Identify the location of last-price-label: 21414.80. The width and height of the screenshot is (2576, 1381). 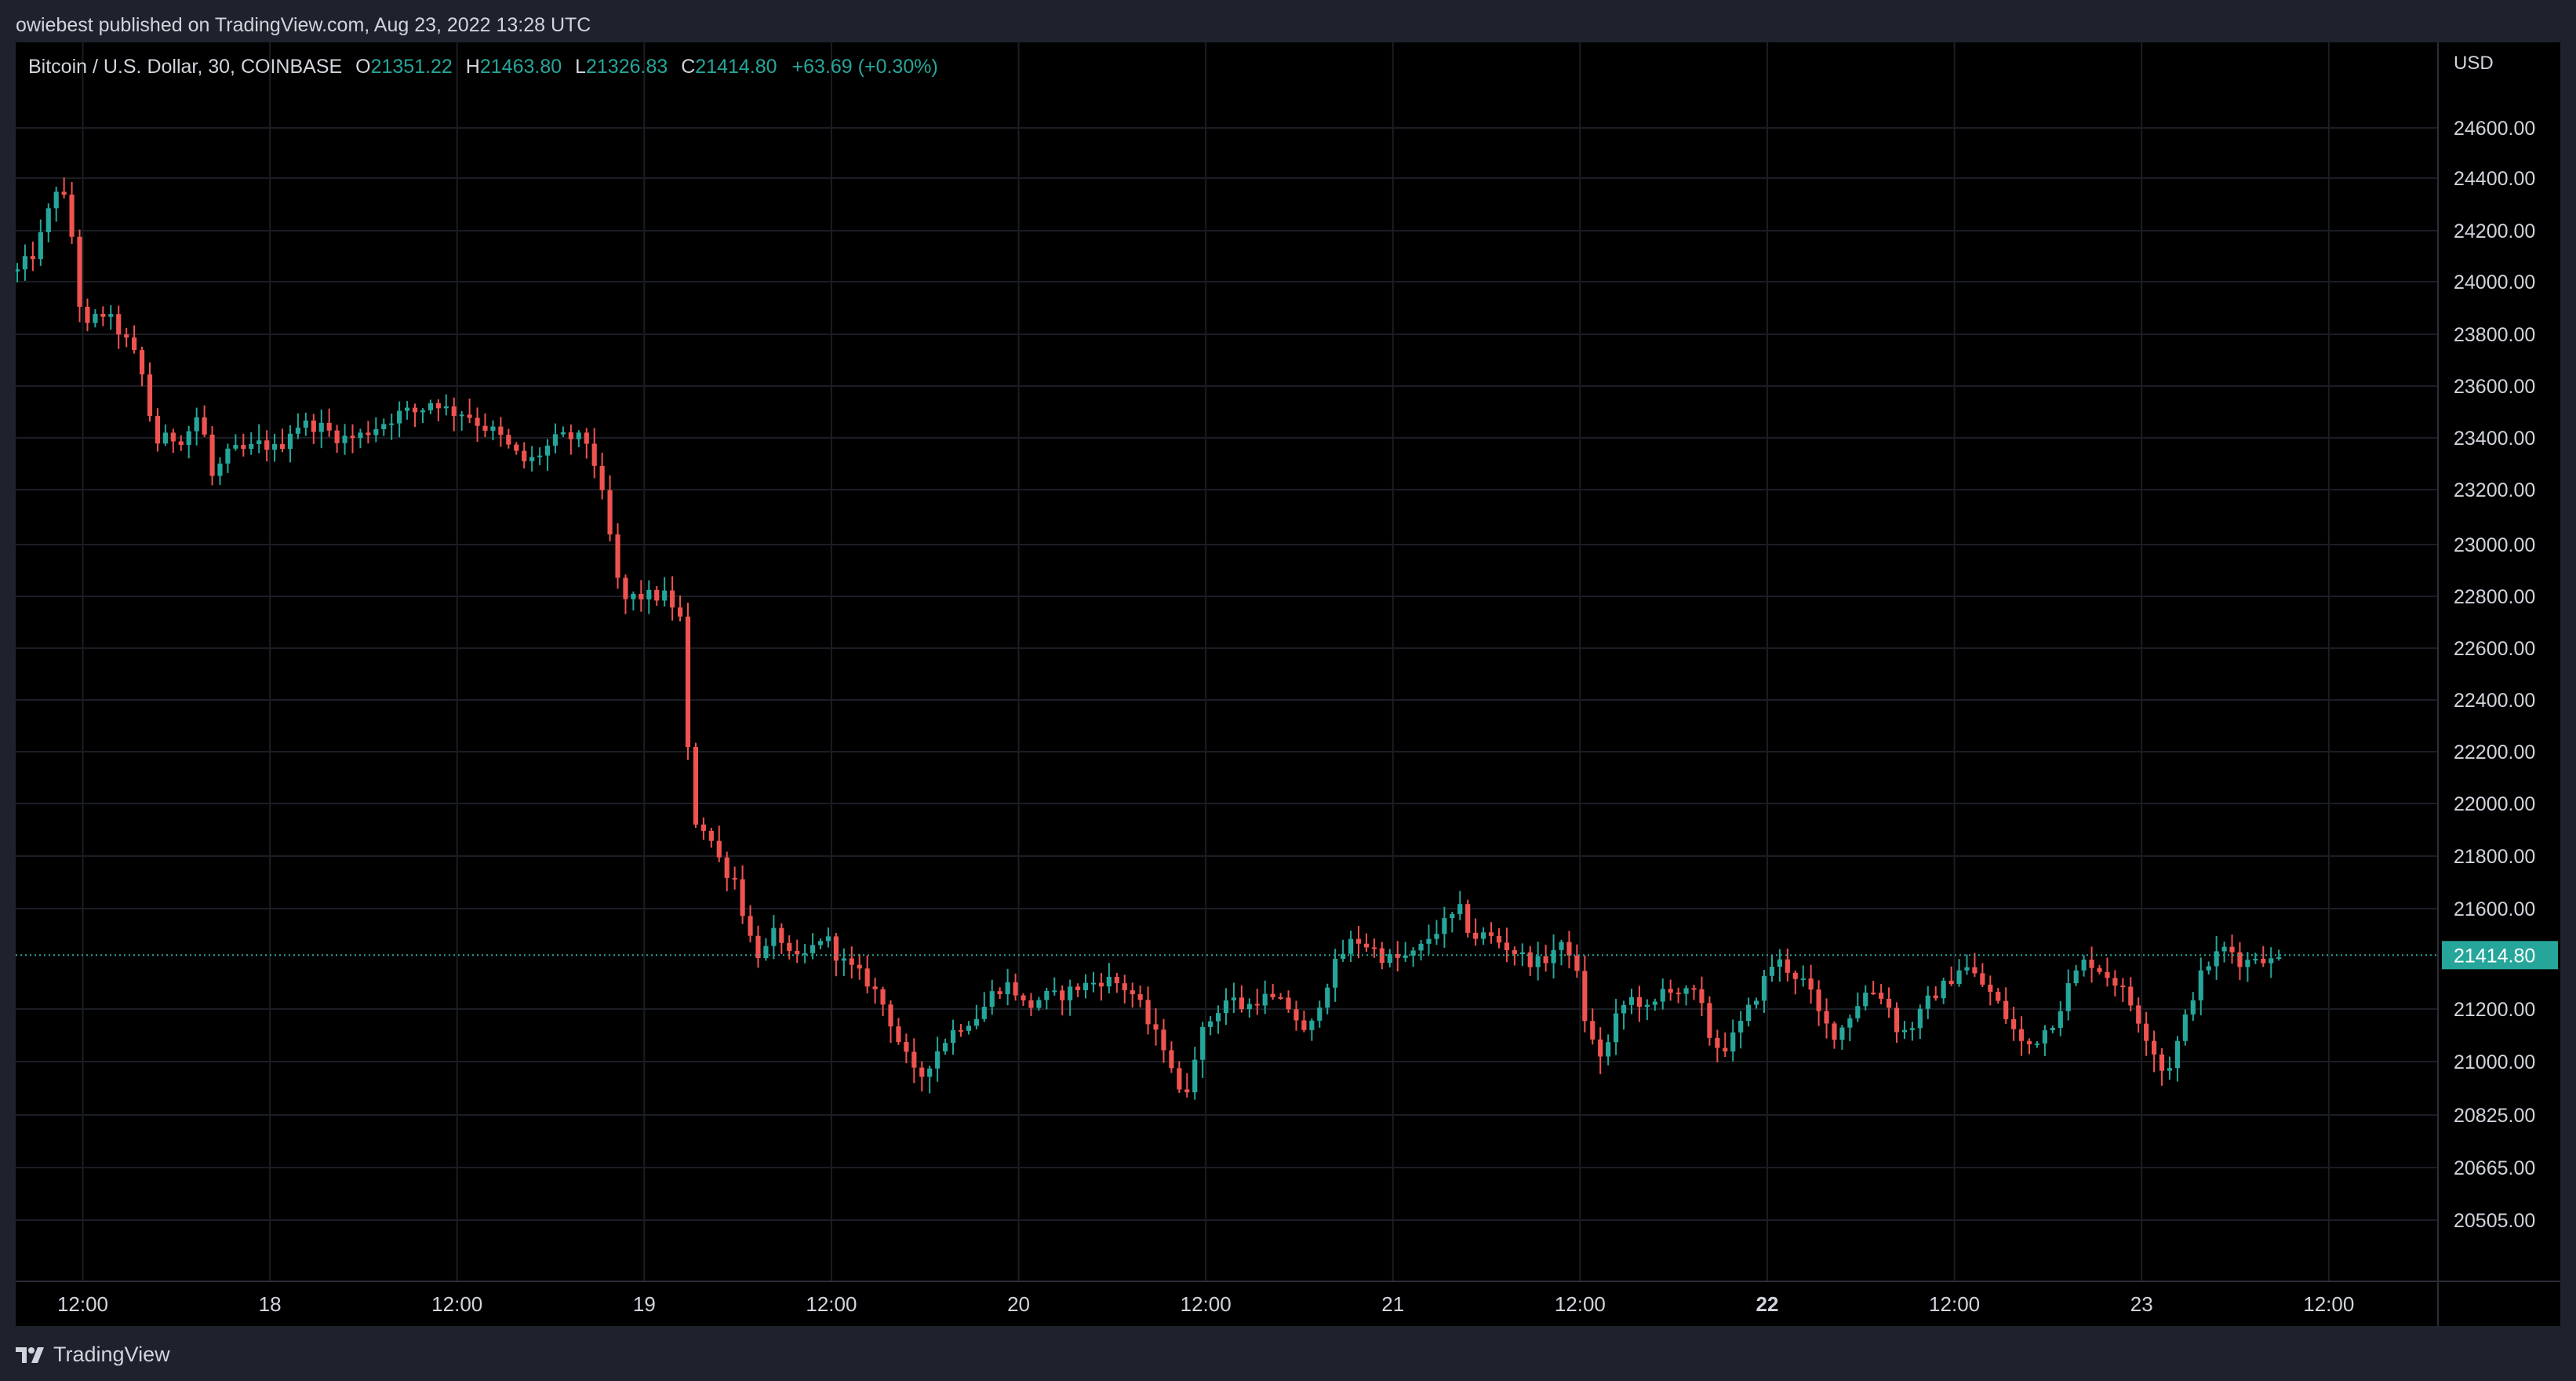
(2494, 956).